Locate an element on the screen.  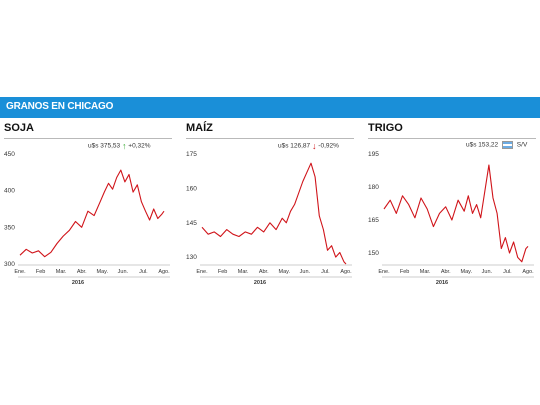
header-bar: GRANOS EN CHICAGO is located at coordinates (270, 107).